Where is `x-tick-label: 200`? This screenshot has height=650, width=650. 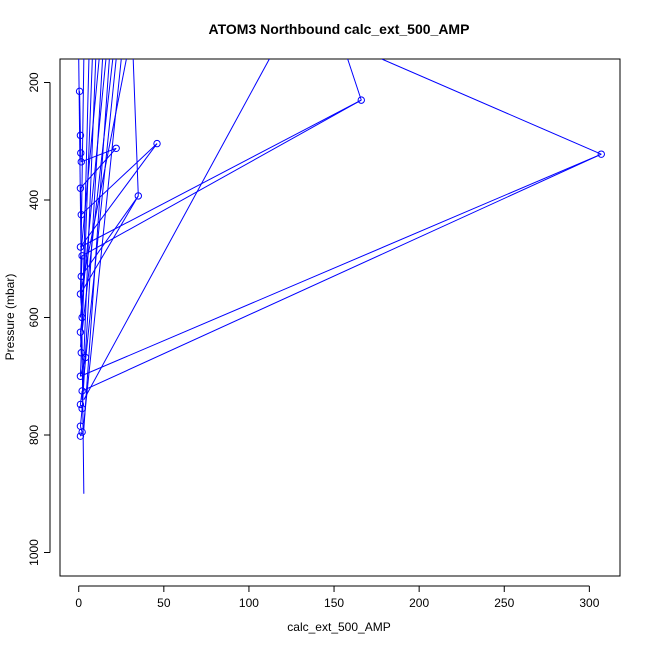 x-tick-label: 200 is located at coordinates (419, 603).